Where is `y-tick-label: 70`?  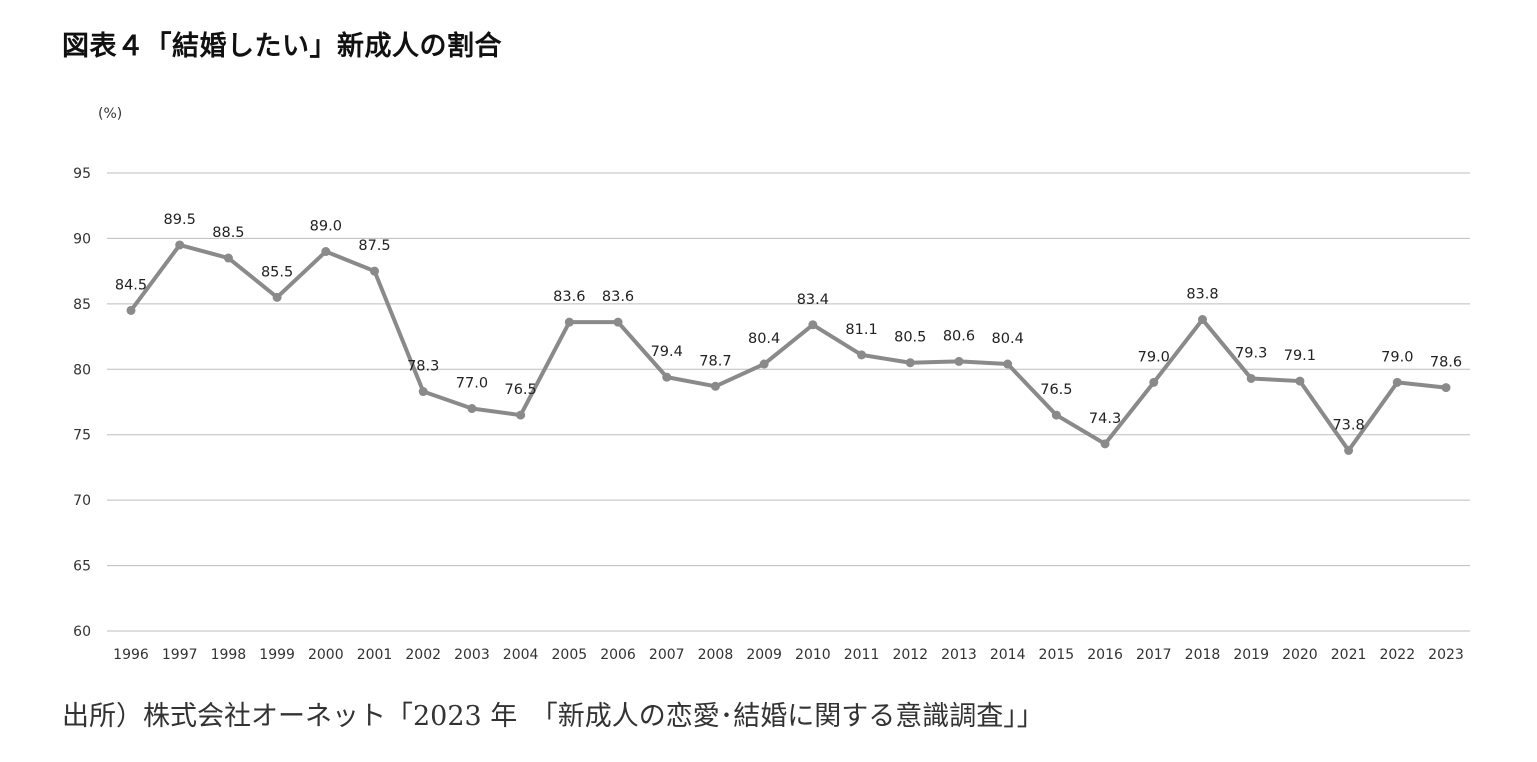
y-tick-label: 70 is located at coordinates (82, 501).